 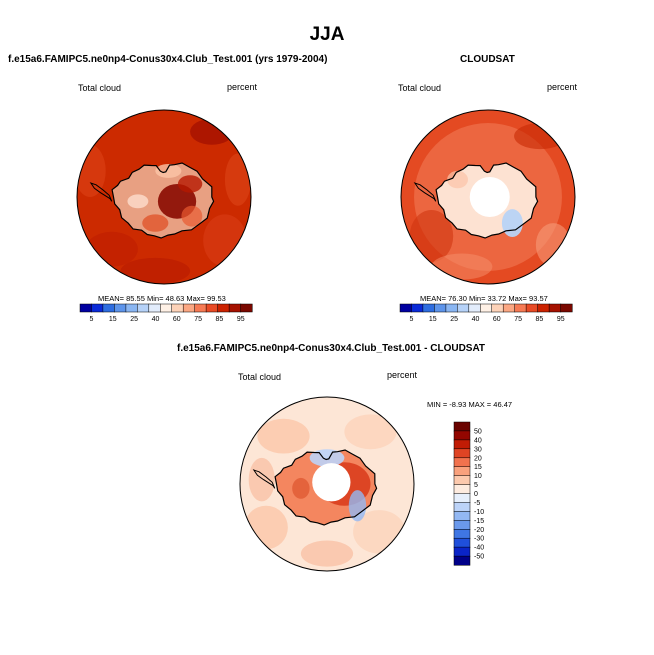 I want to click on panel1-left-label: Total cloud, so click(x=100, y=88).